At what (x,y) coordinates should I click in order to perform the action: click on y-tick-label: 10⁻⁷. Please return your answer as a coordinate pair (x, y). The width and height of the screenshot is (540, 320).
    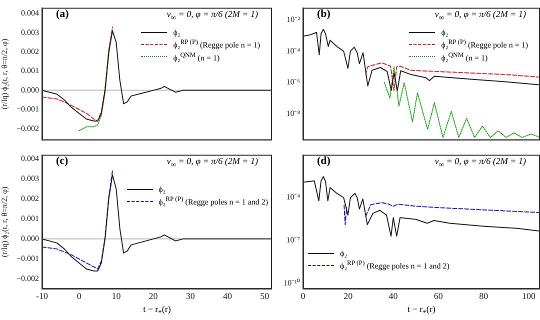
    Looking at the image, I should click on (293, 240).